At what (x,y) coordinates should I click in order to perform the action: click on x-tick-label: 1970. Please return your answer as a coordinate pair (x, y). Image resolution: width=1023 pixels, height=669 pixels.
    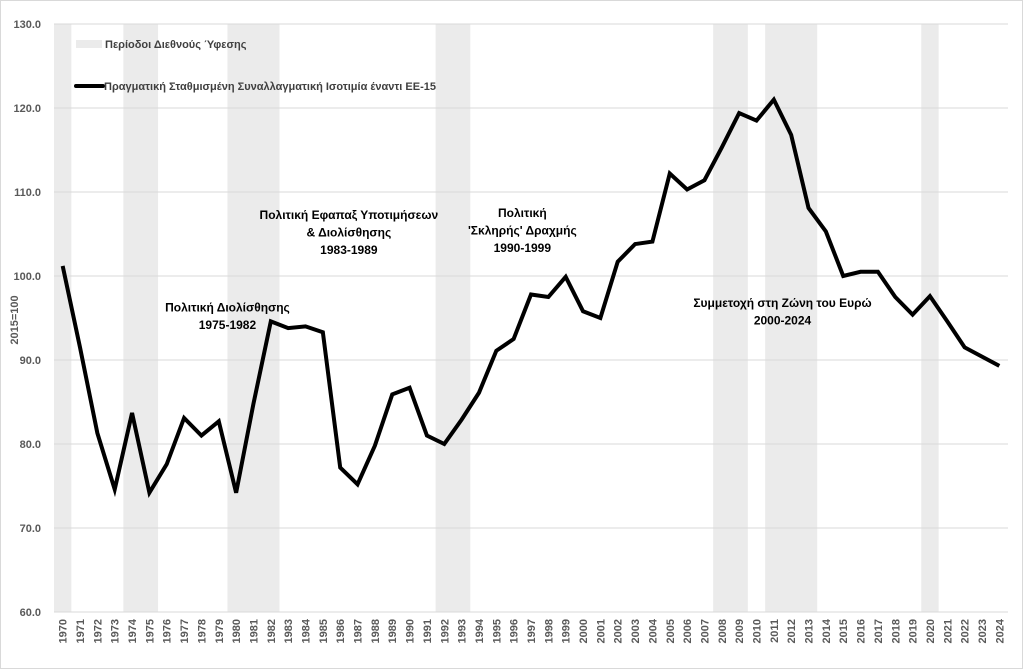
    Looking at the image, I should click on (64, 631).